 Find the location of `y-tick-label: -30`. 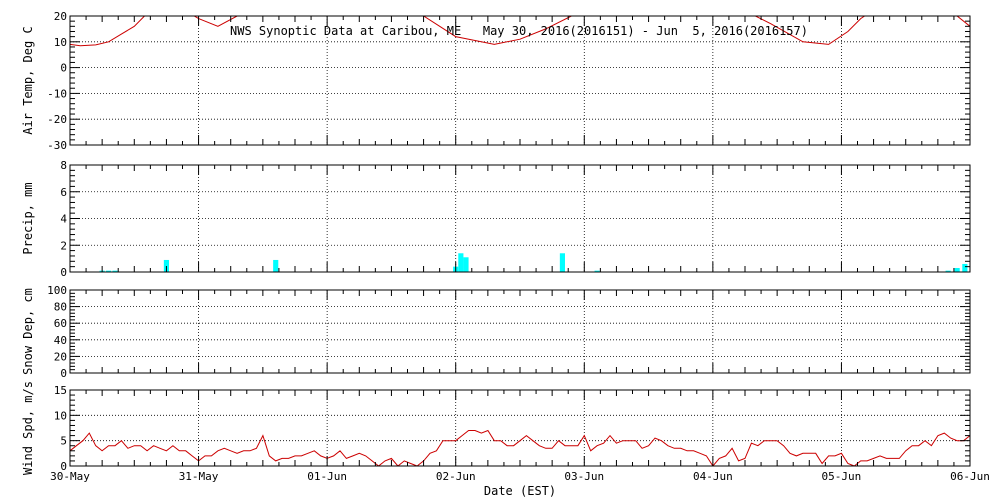

y-tick-label: -30 is located at coordinates (57, 145).